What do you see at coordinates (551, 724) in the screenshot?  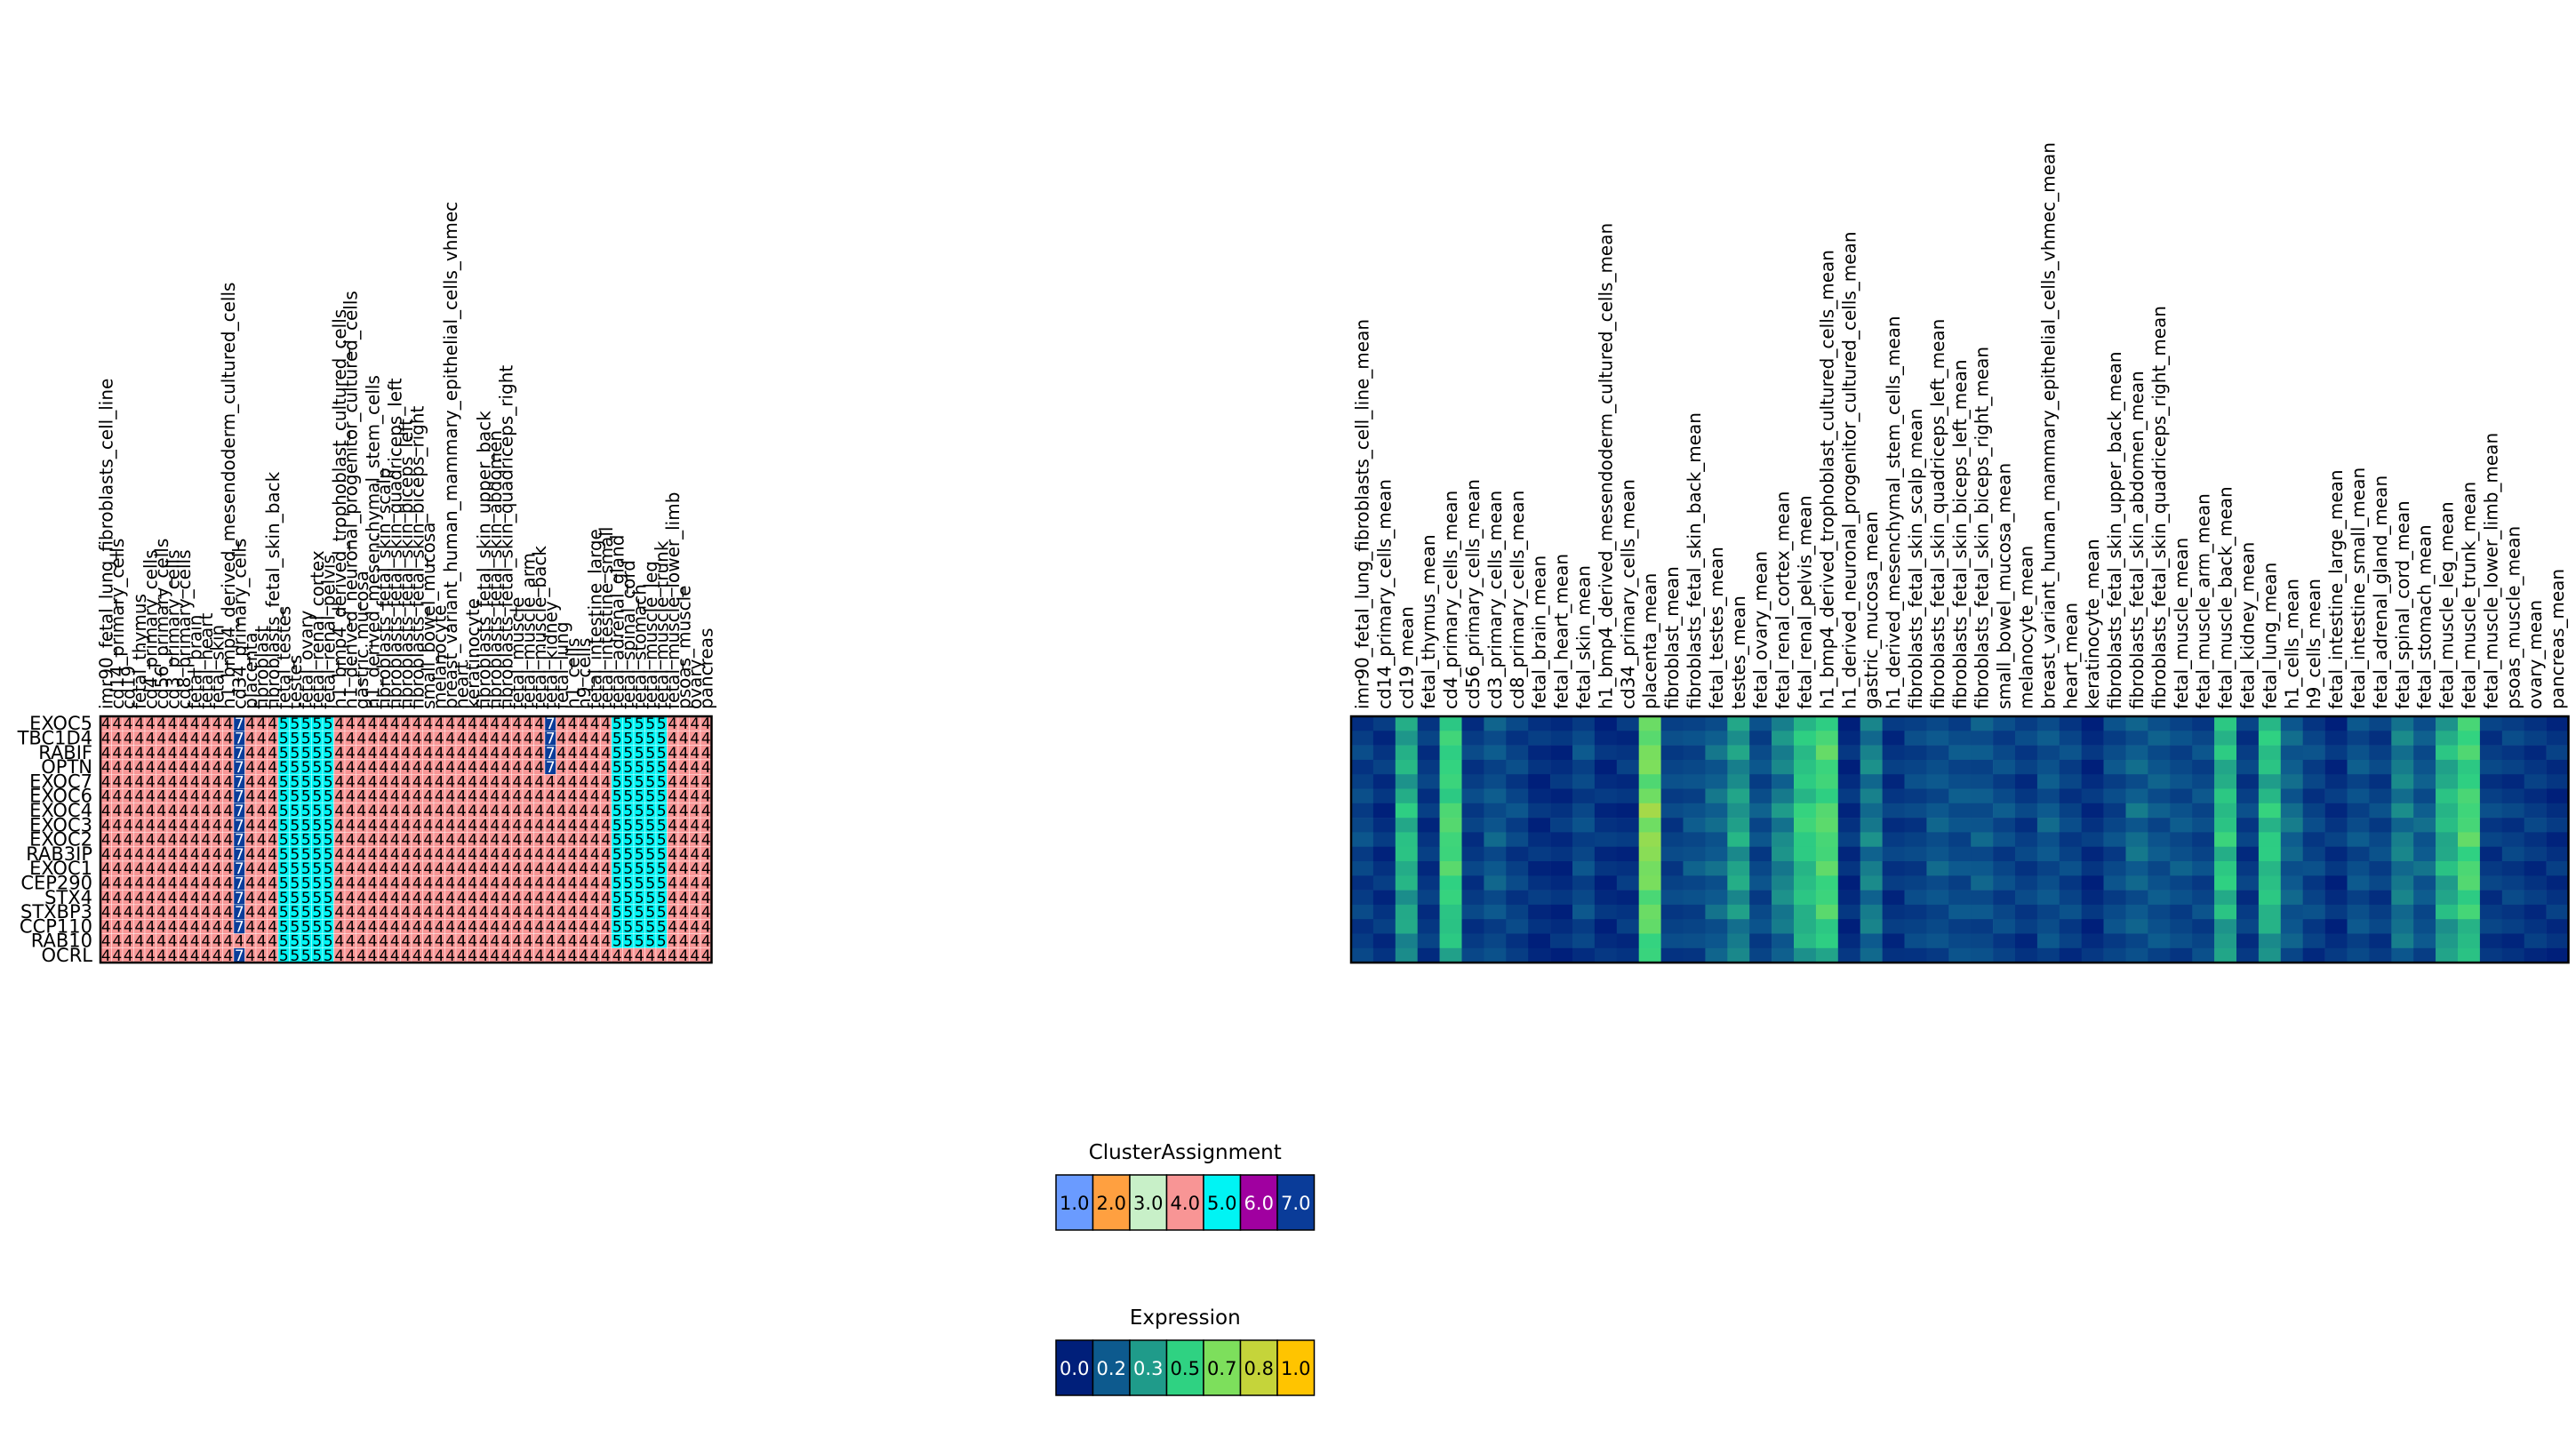 I see `cluster-cell-value: 7` at bounding box center [551, 724].